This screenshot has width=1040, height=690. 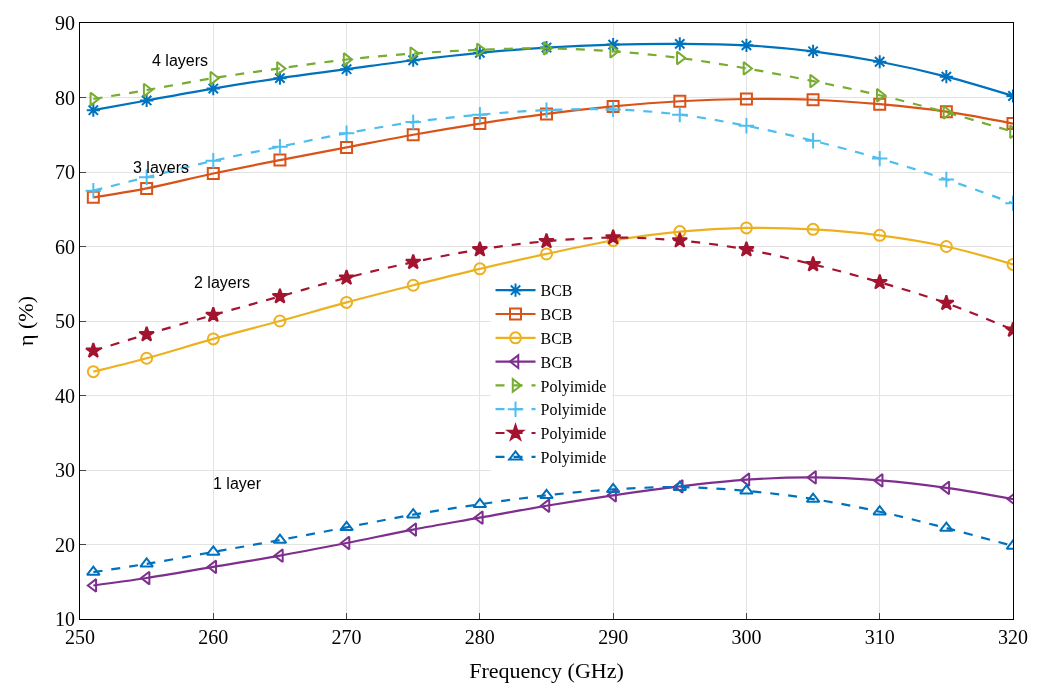 What do you see at coordinates (213, 637) in the screenshot?
I see `x-tick-label: 260` at bounding box center [213, 637].